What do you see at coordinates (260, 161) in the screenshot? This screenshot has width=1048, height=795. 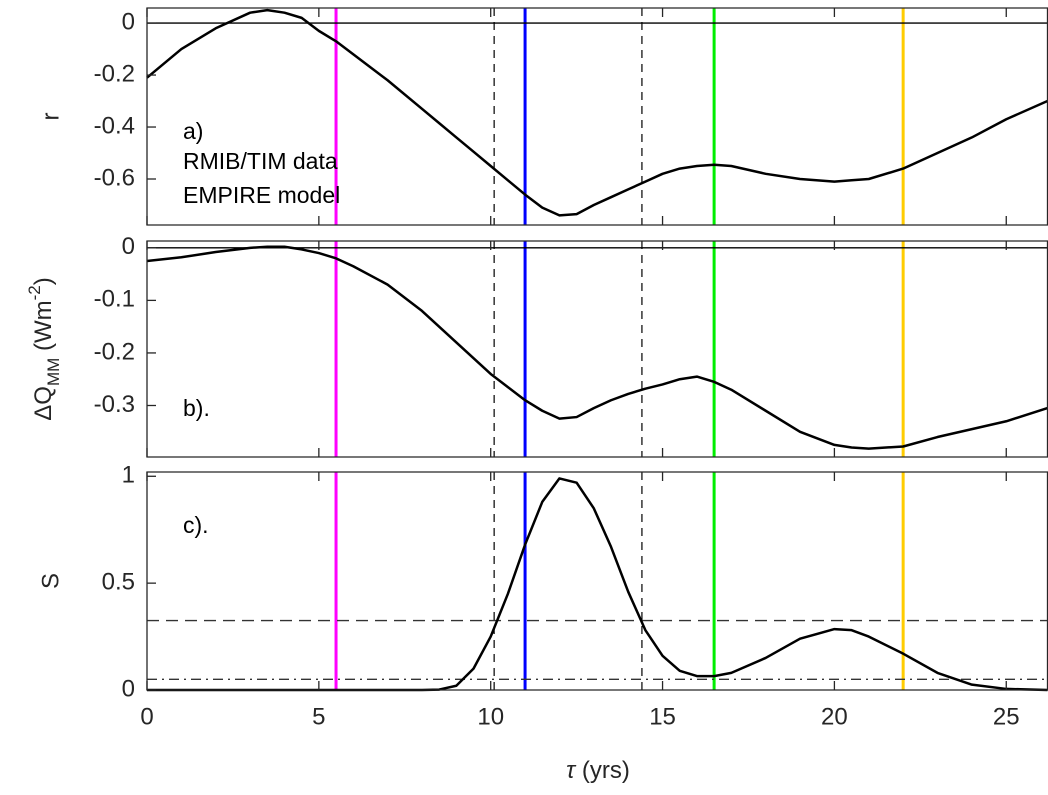 I see `annotation: RMIB/TIM data` at bounding box center [260, 161].